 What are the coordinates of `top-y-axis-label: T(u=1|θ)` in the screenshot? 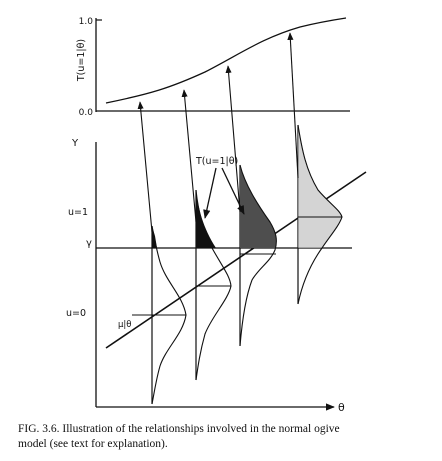 It's located at (81, 60).